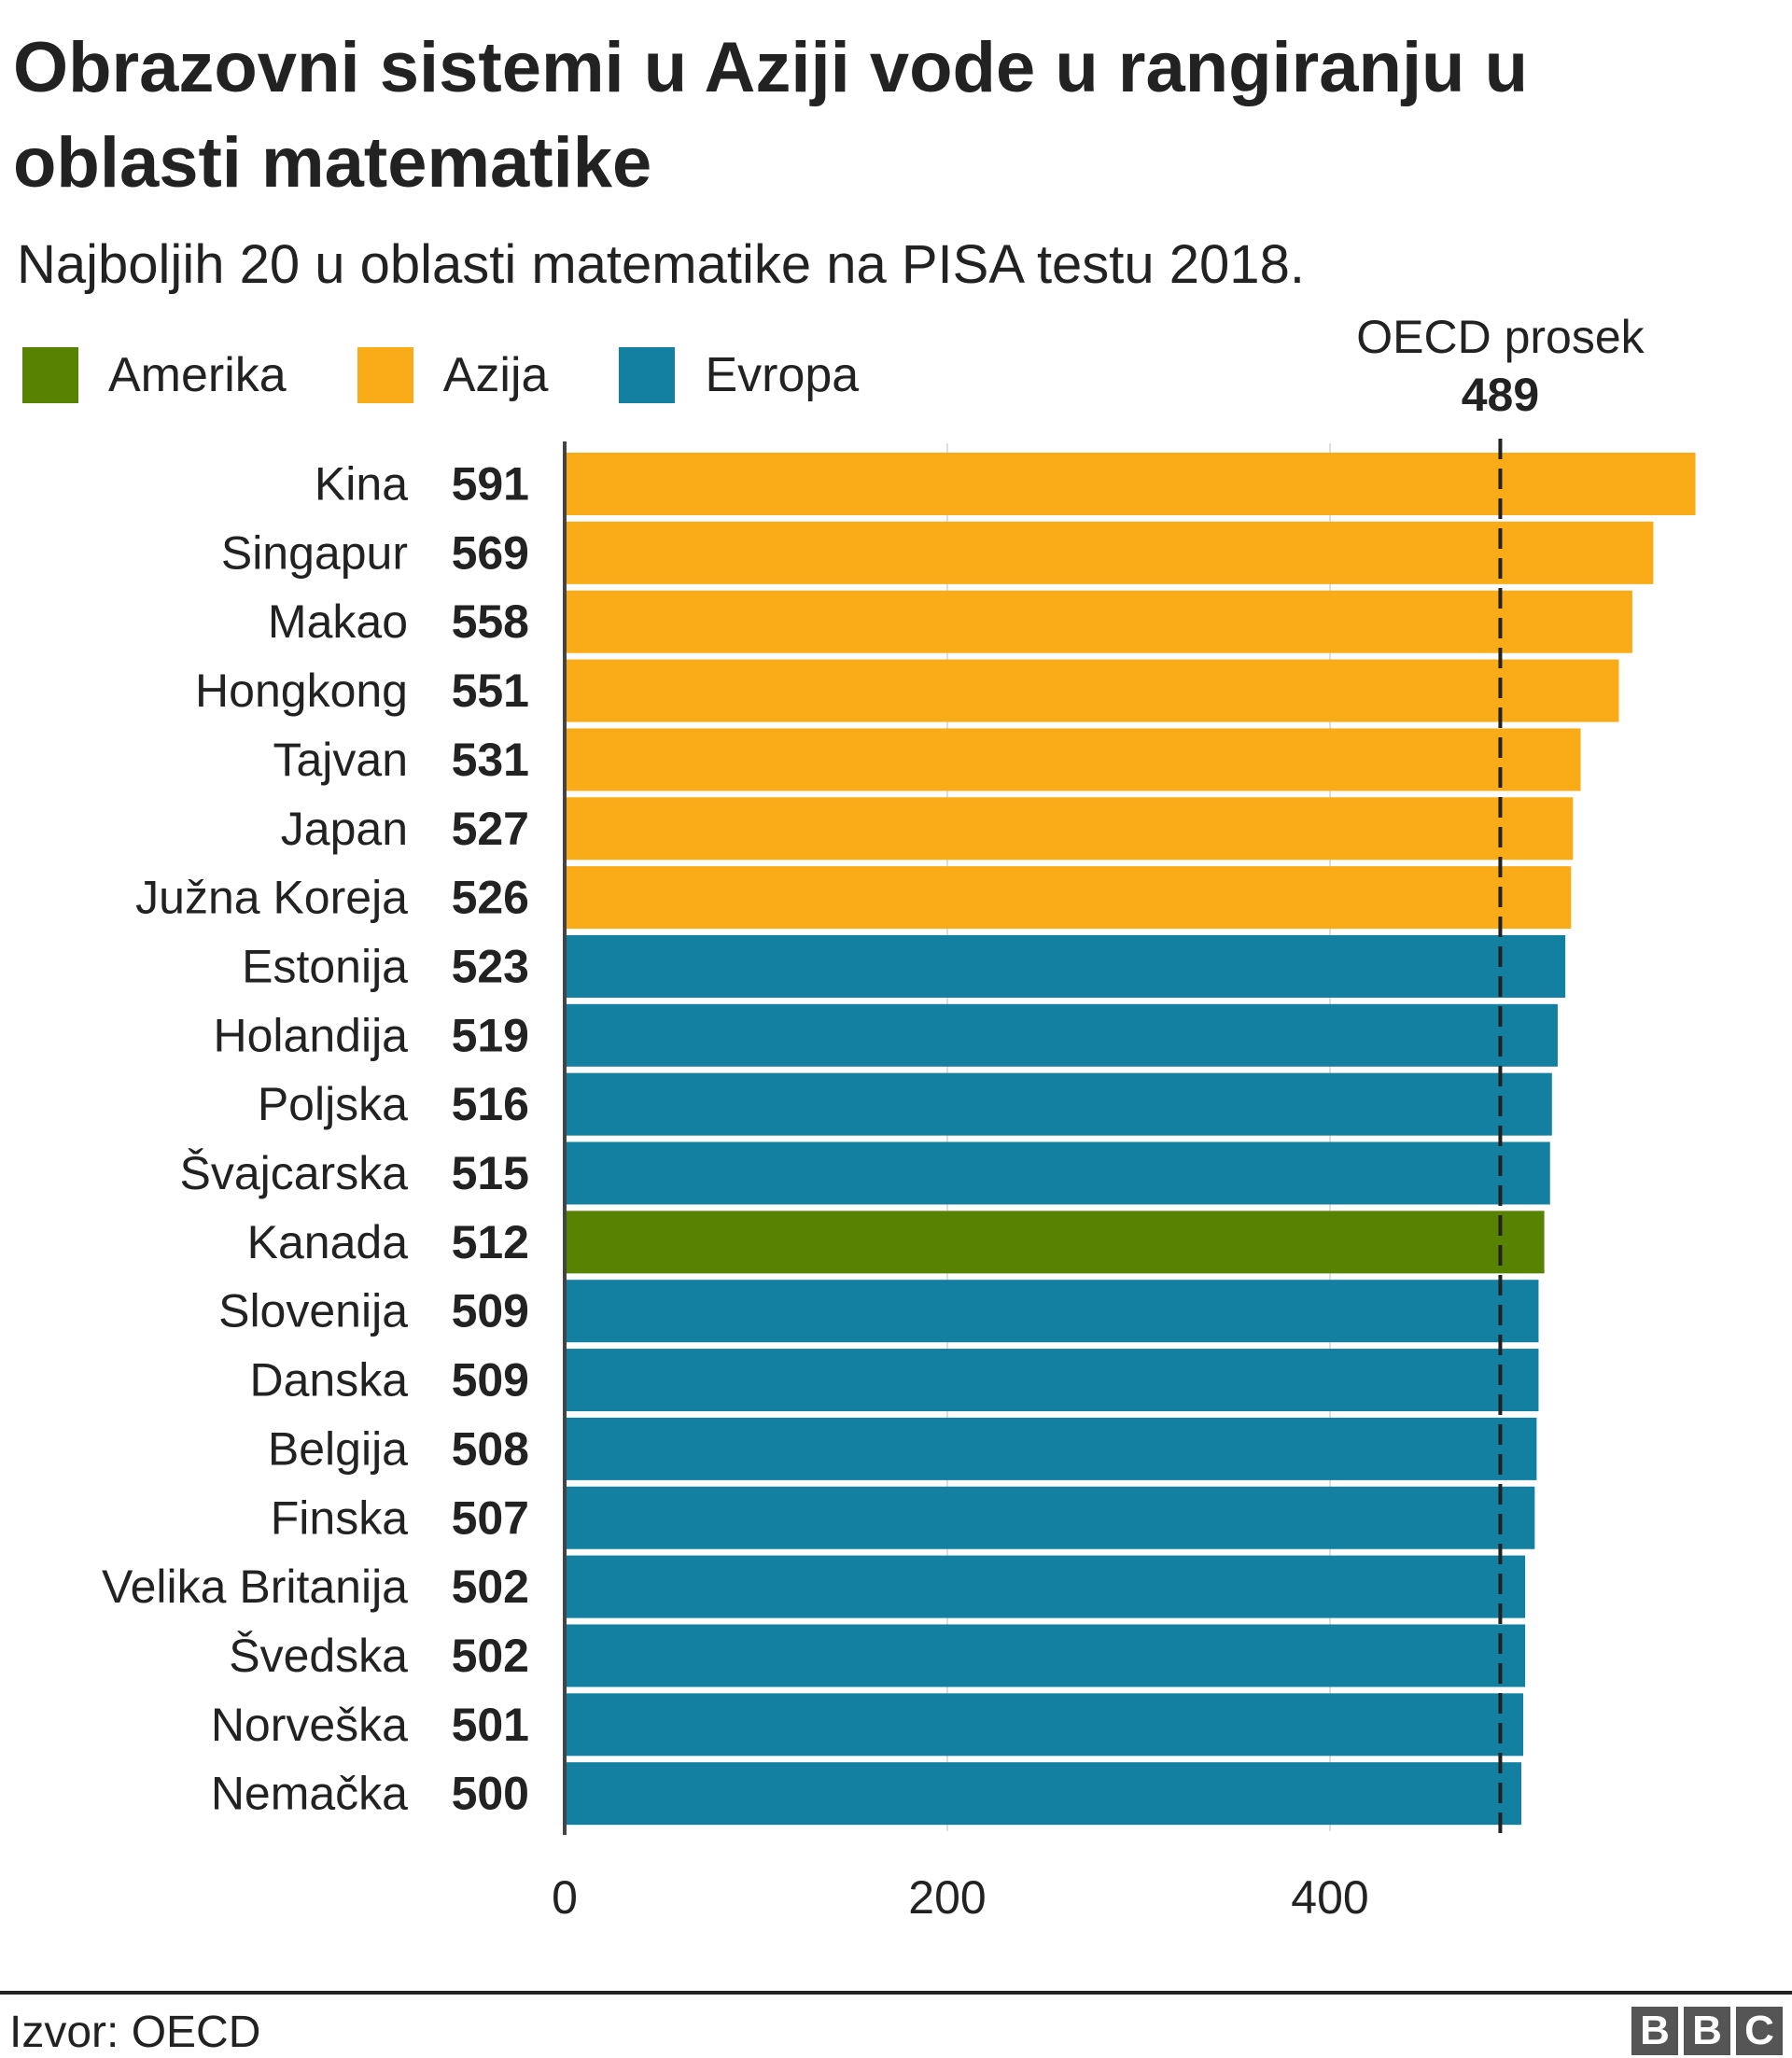 This screenshot has height=2058, width=1792. What do you see at coordinates (1051, 1448) in the screenshot?
I see `bar-belgija` at bounding box center [1051, 1448].